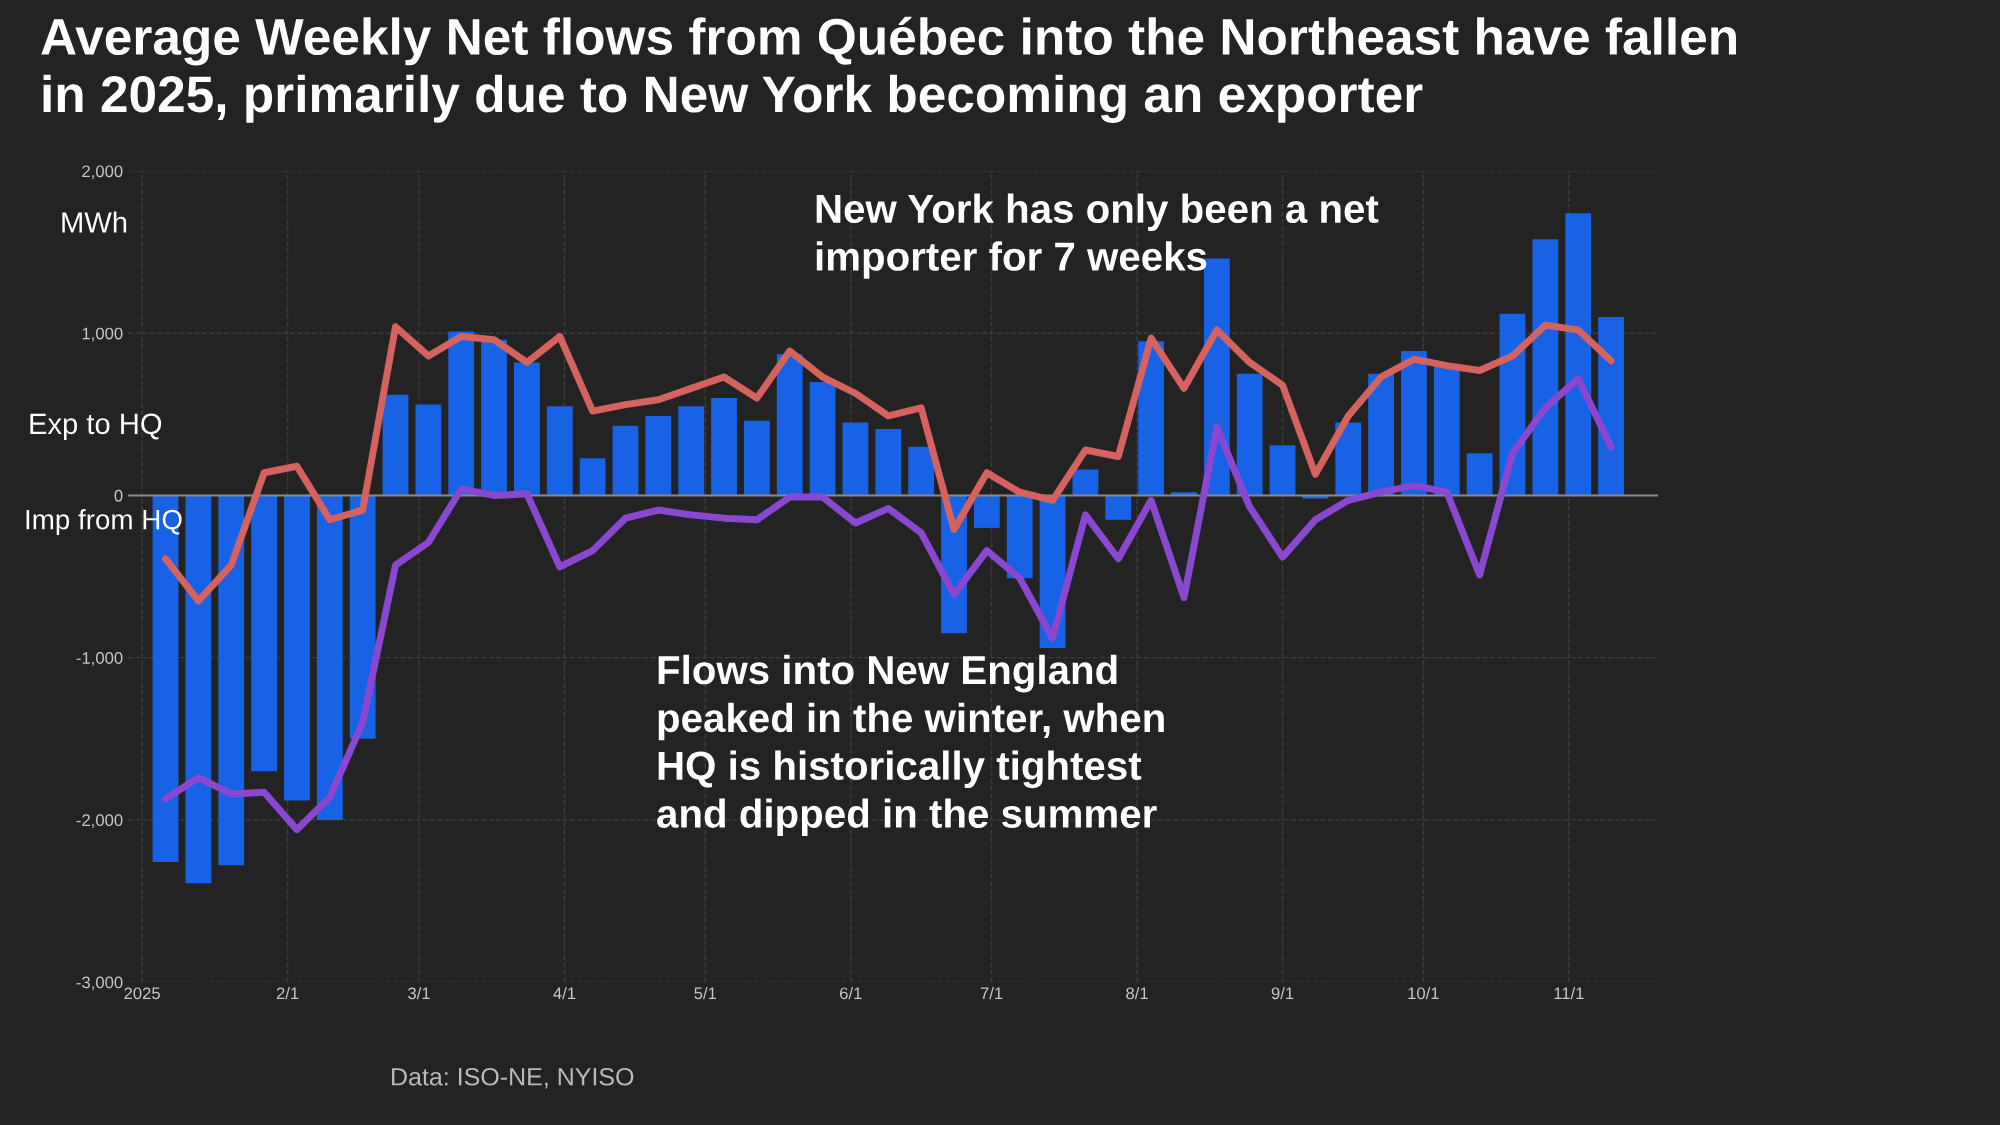 This screenshot has width=2000, height=1125. I want to click on y-tick-label: -2,000, so click(99, 821).